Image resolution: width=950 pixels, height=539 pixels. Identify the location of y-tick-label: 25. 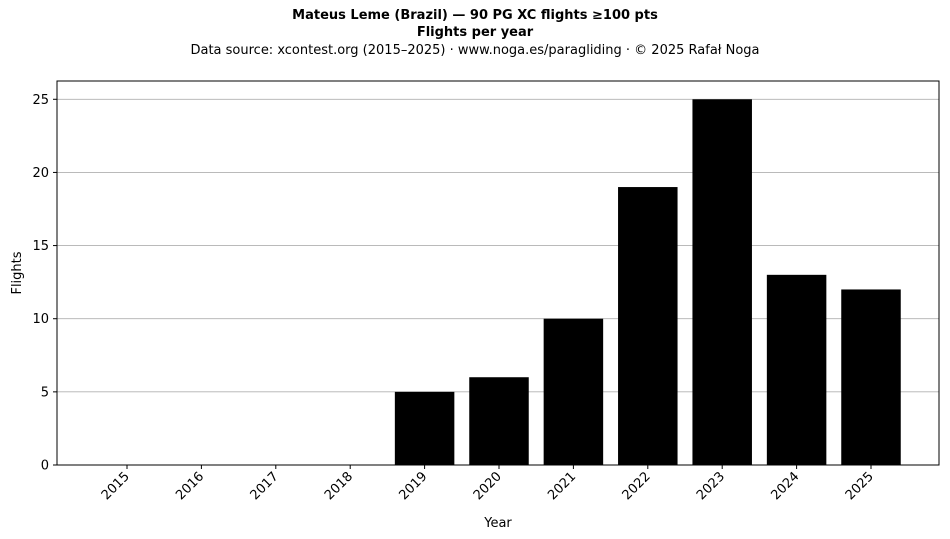
(40, 100).